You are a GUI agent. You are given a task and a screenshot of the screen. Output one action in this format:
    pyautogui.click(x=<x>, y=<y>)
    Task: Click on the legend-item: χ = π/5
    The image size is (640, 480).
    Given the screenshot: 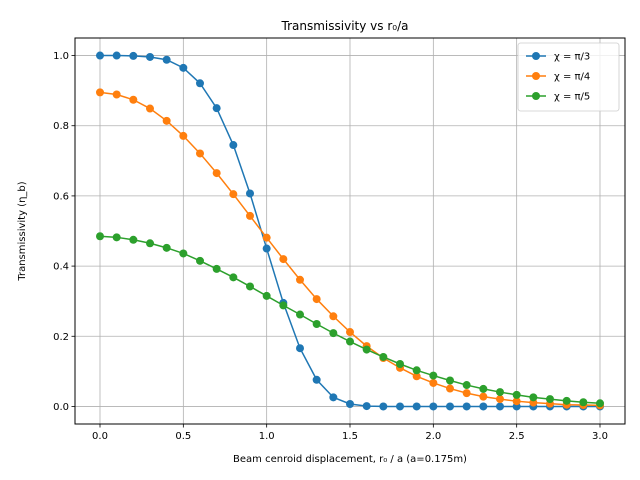 What is the action you would take?
    pyautogui.click(x=558, y=97)
    